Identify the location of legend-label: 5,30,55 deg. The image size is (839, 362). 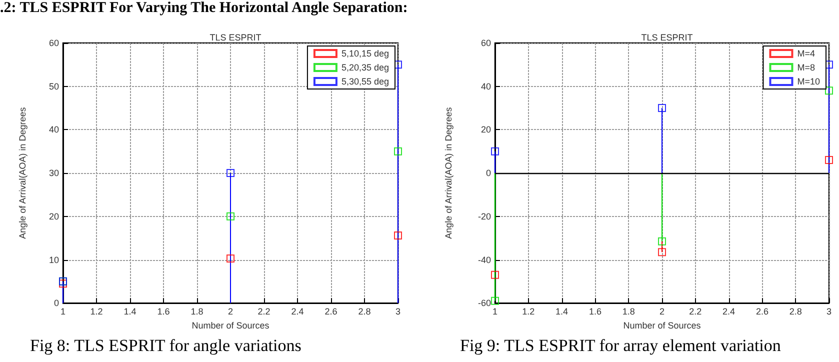
(365, 81).